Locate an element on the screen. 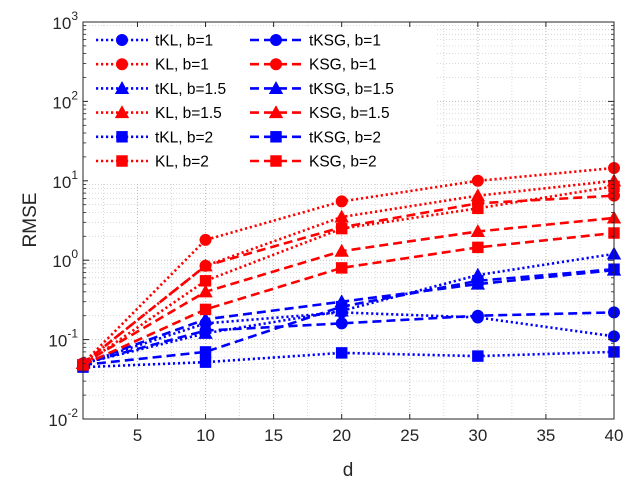 This screenshot has height=481, width=624. y-tick-label: 10³ is located at coordinates (65, 21).